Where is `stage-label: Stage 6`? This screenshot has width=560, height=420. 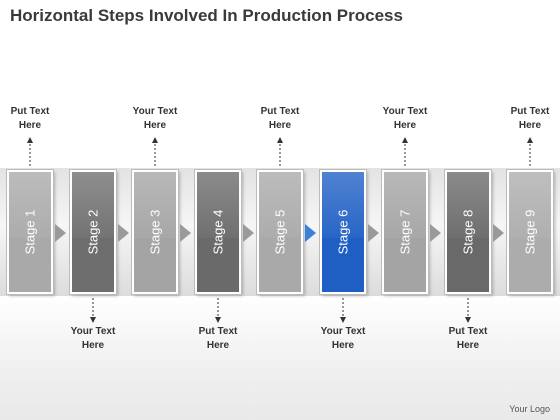
stage-label: Stage 6 is located at coordinates (343, 232).